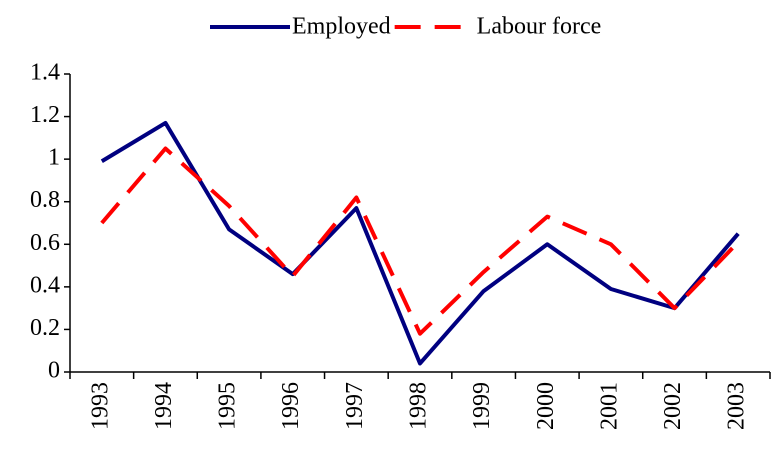  What do you see at coordinates (45, 243) in the screenshot?
I see `y-tick-label: 0.6` at bounding box center [45, 243].